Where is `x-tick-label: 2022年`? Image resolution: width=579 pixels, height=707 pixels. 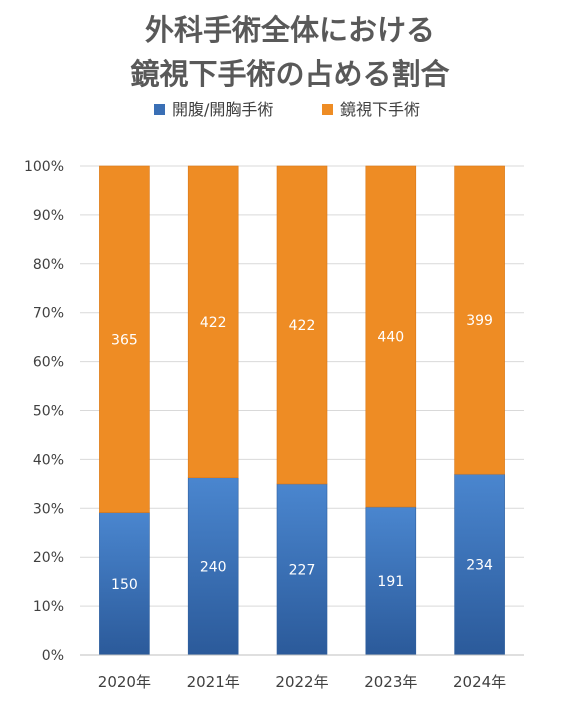
x-tick-label: 2022年 is located at coordinates (301, 682).